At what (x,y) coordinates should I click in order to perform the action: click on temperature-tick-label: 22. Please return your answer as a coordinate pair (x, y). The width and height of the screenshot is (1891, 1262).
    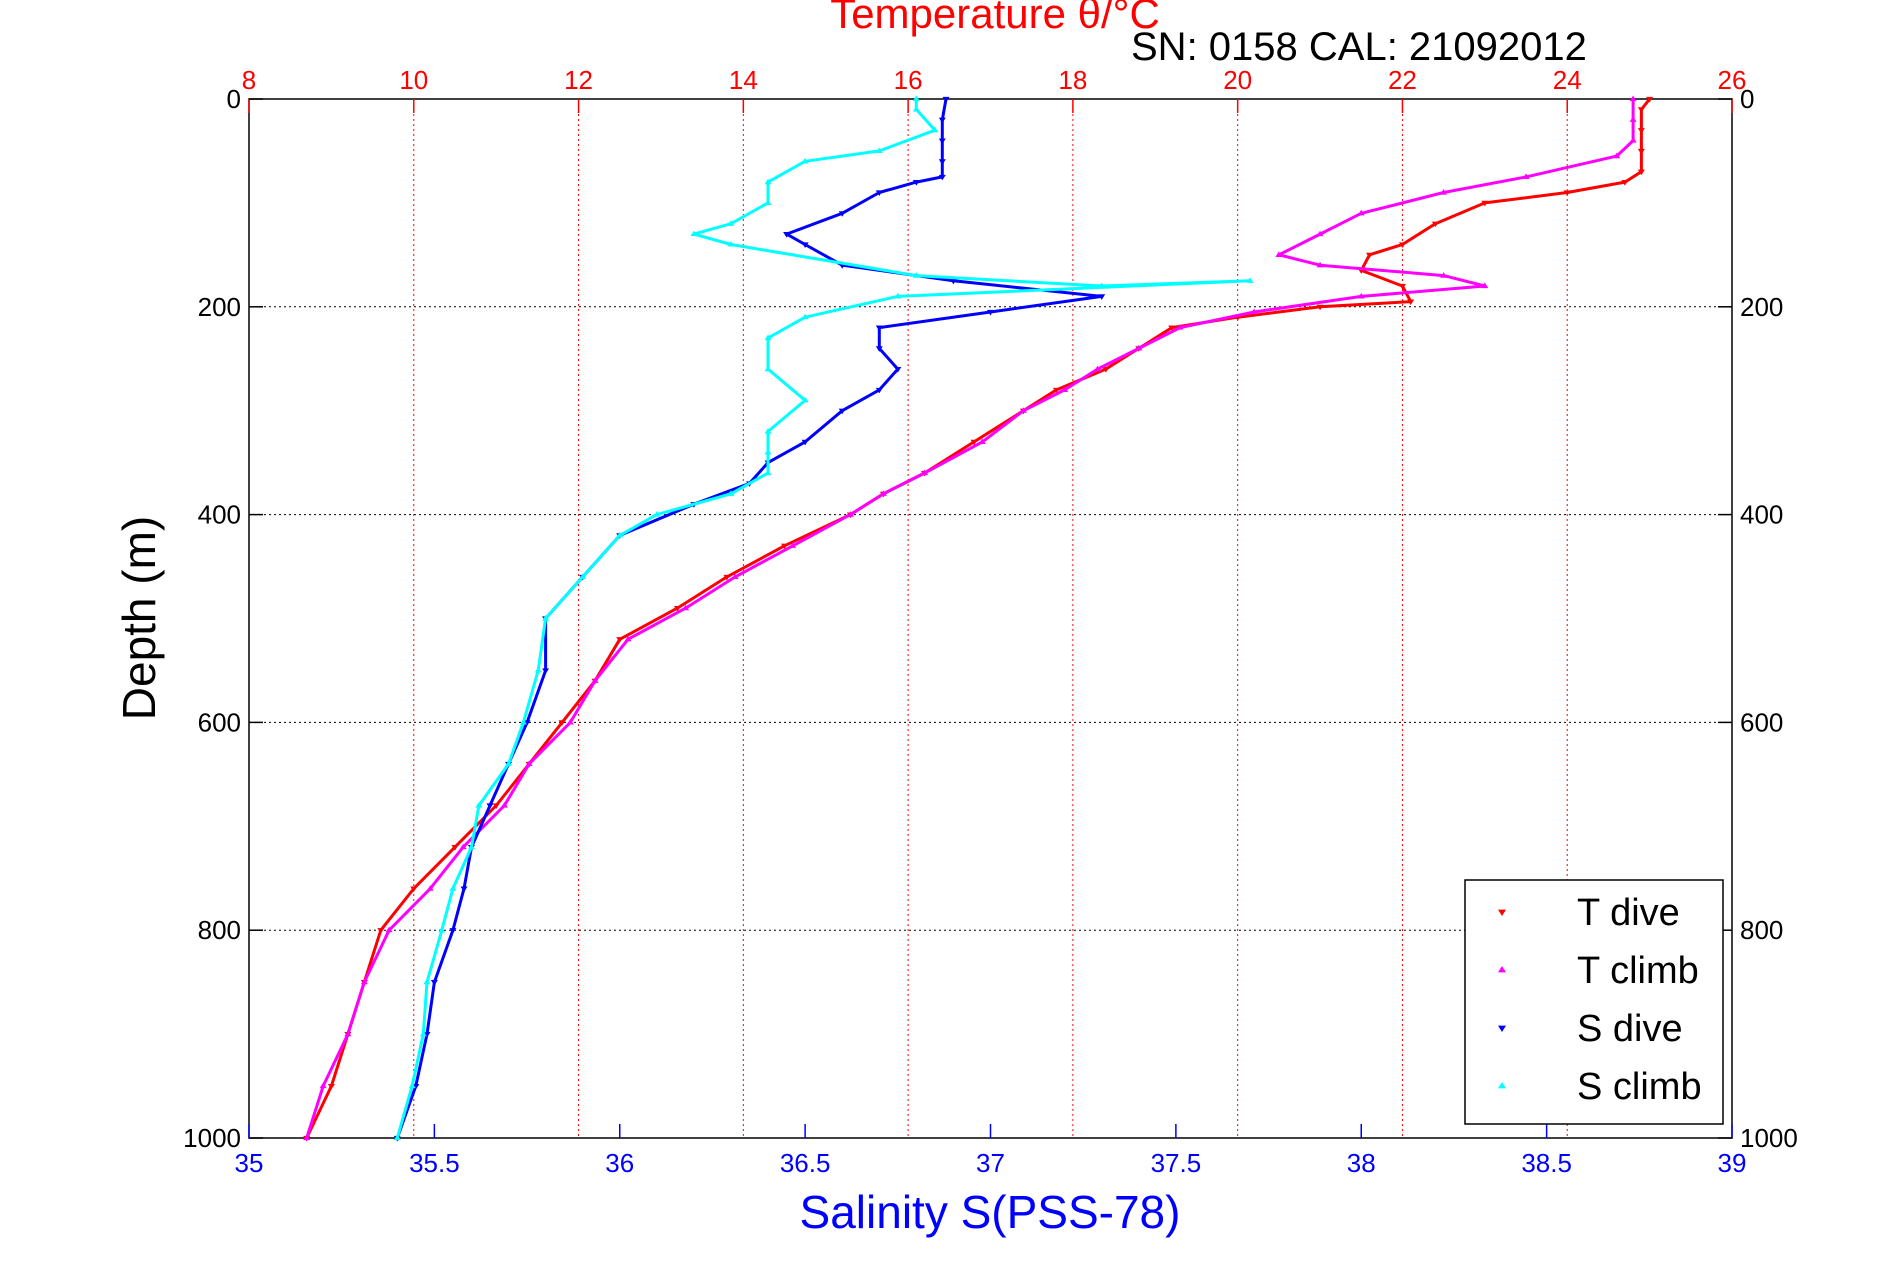
    Looking at the image, I should click on (1402, 80).